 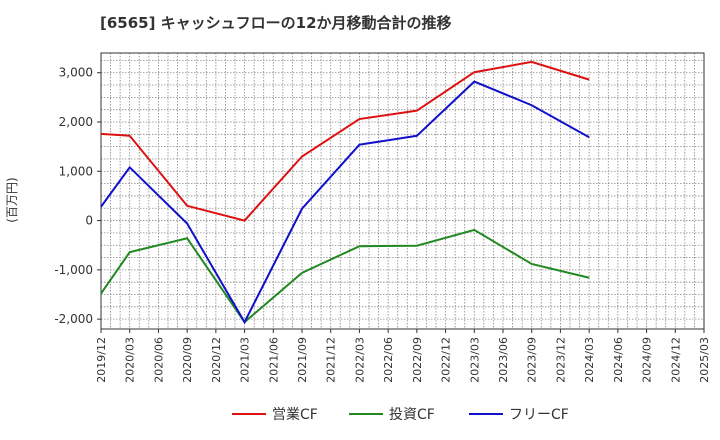 I want to click on y-tick-label: -2,000, so click(x=73, y=319).